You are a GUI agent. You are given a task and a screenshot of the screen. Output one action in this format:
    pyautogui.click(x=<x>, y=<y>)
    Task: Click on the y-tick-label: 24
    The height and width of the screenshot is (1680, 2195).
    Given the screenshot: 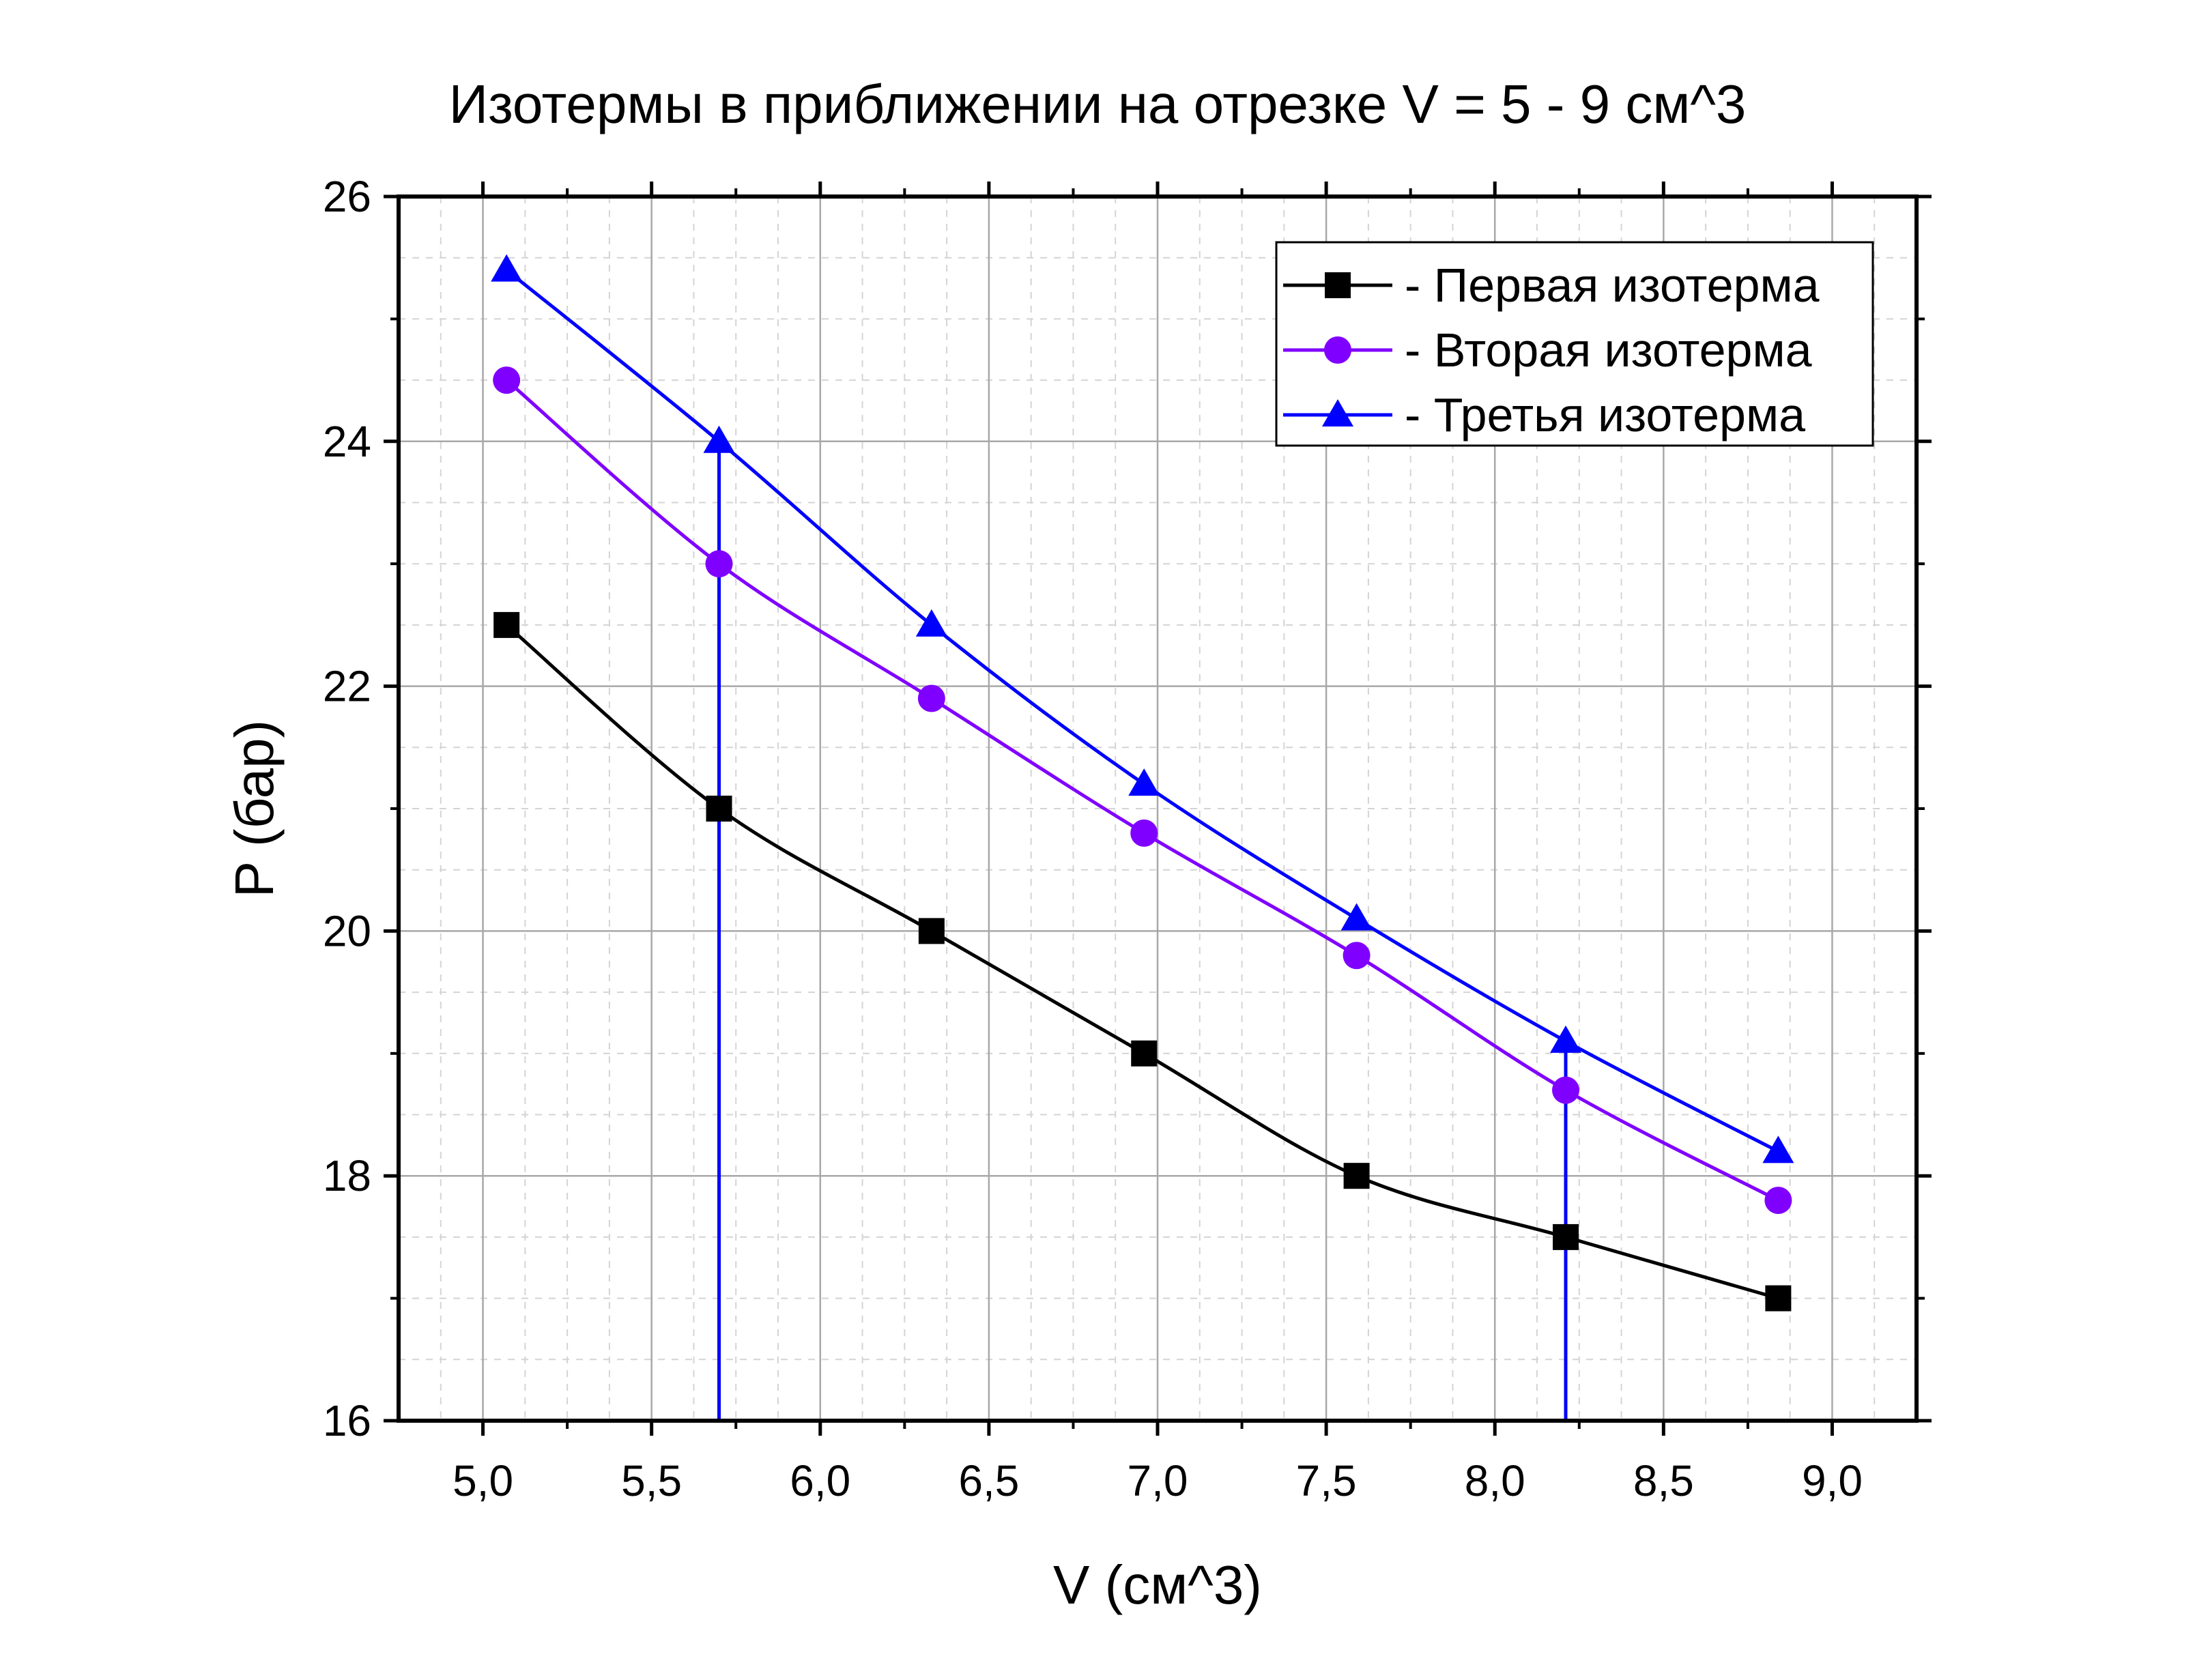 What is the action you would take?
    pyautogui.click(x=347, y=442)
    